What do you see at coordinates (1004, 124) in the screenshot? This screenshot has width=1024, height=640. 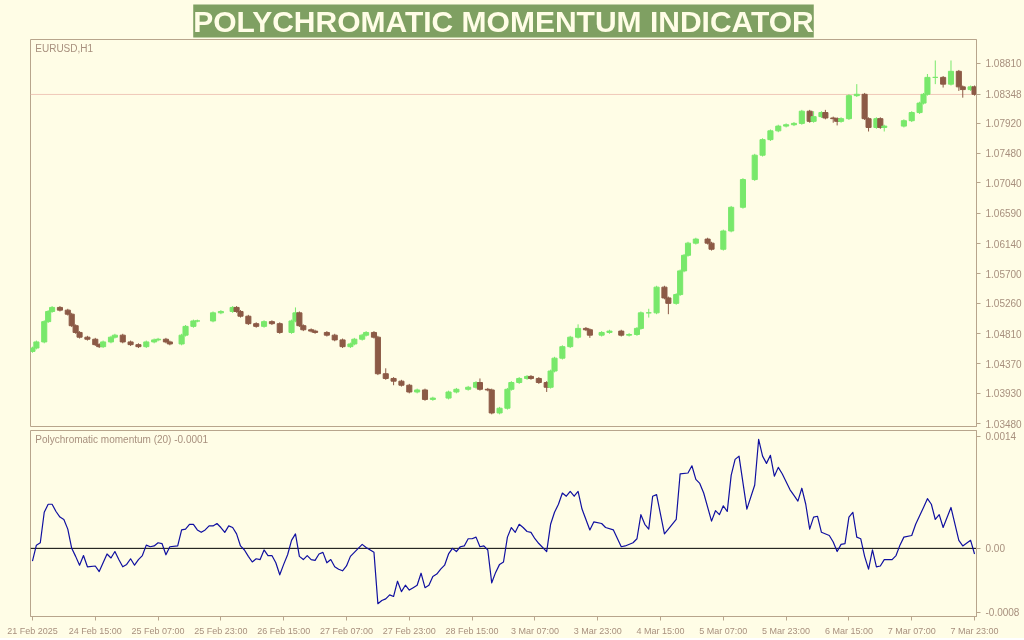 I see `y-tick-label: 1.07920` at bounding box center [1004, 124].